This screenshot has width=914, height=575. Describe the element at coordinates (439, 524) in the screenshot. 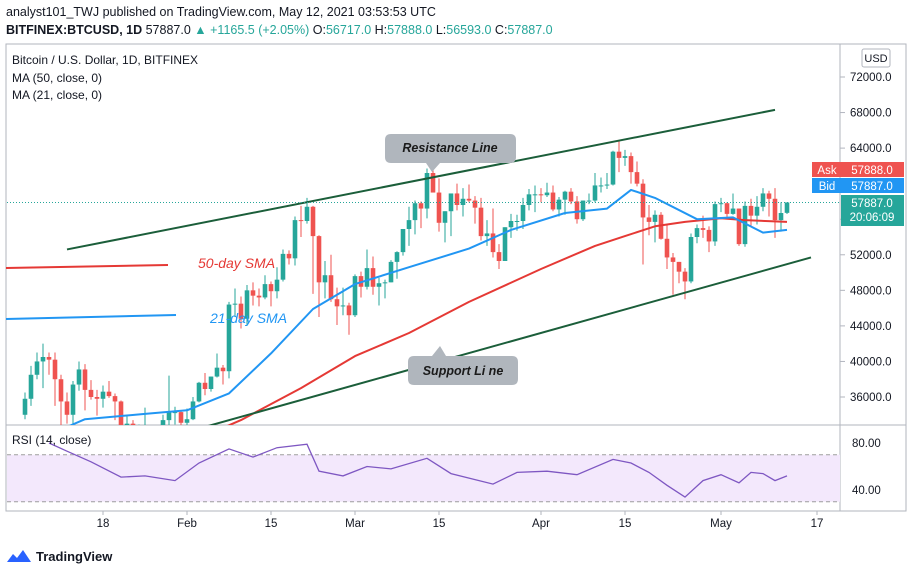

I see `time-tick-label: 15` at that location.